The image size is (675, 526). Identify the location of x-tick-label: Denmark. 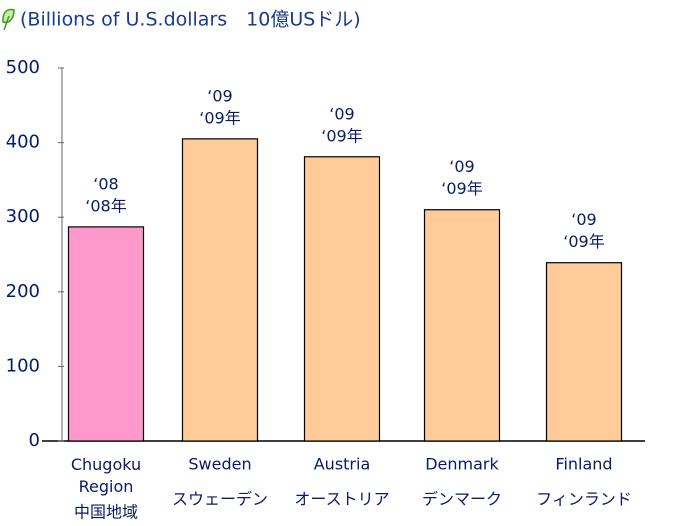
(462, 464).